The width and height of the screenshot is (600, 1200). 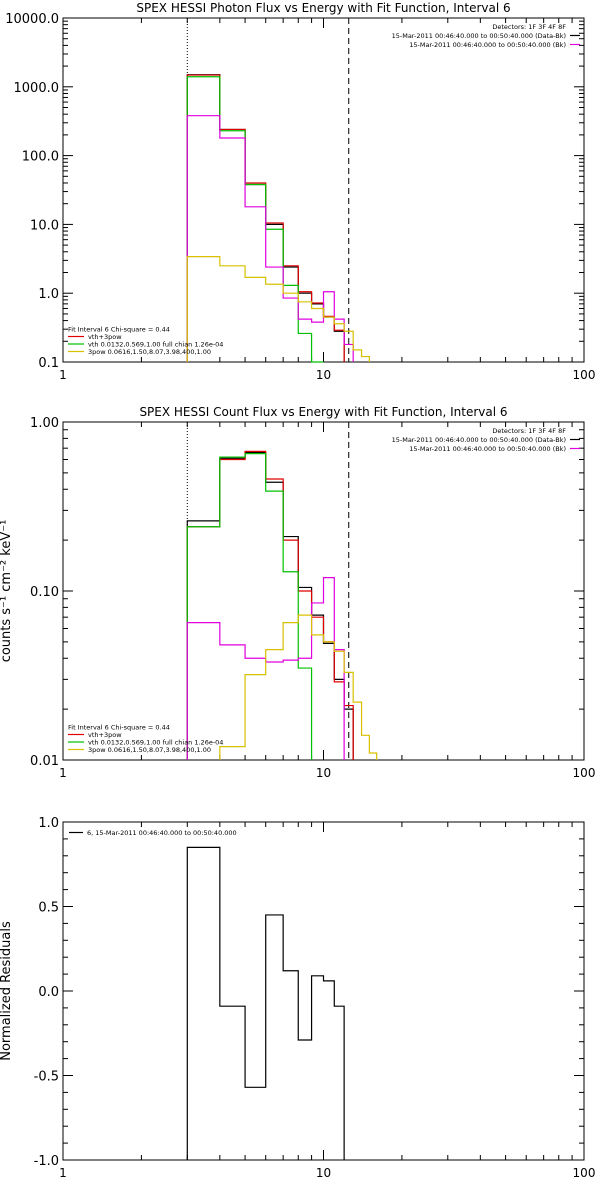 What do you see at coordinates (529, 27) in the screenshot?
I see `legend-text-0-0: Detectors: 1F 3F 4F 8F` at bounding box center [529, 27].